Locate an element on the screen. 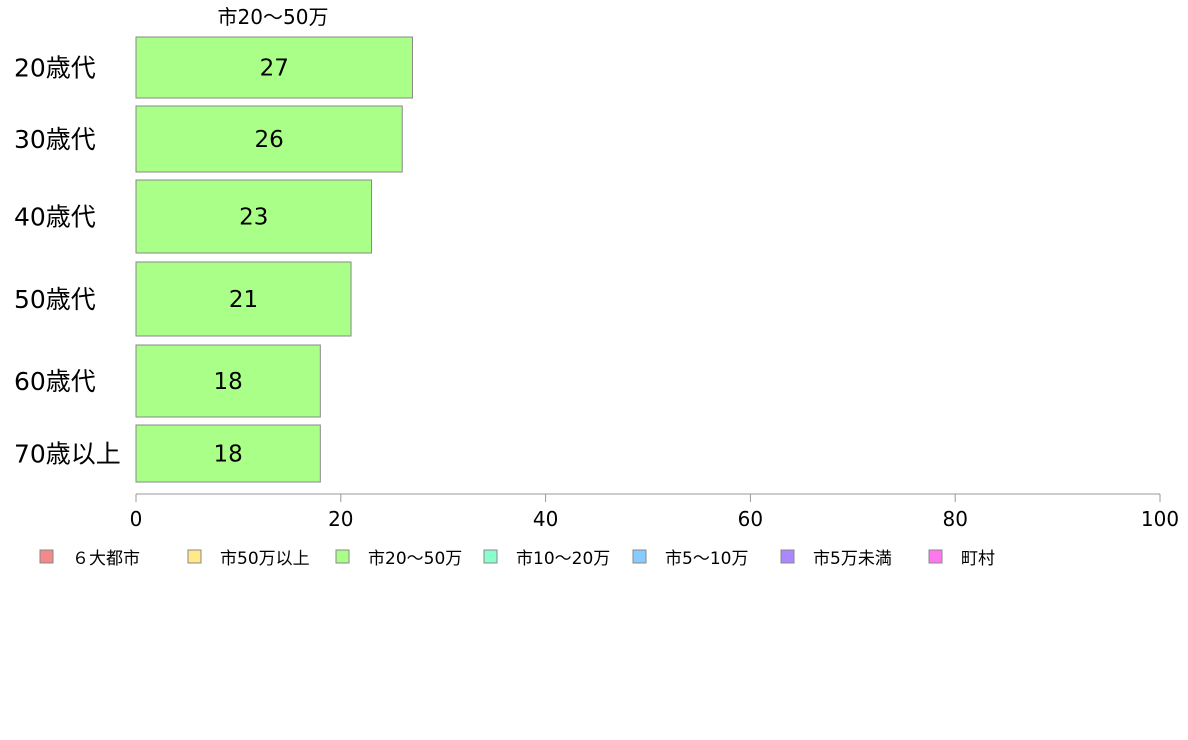  category-label: 30歳代 is located at coordinates (55, 139).